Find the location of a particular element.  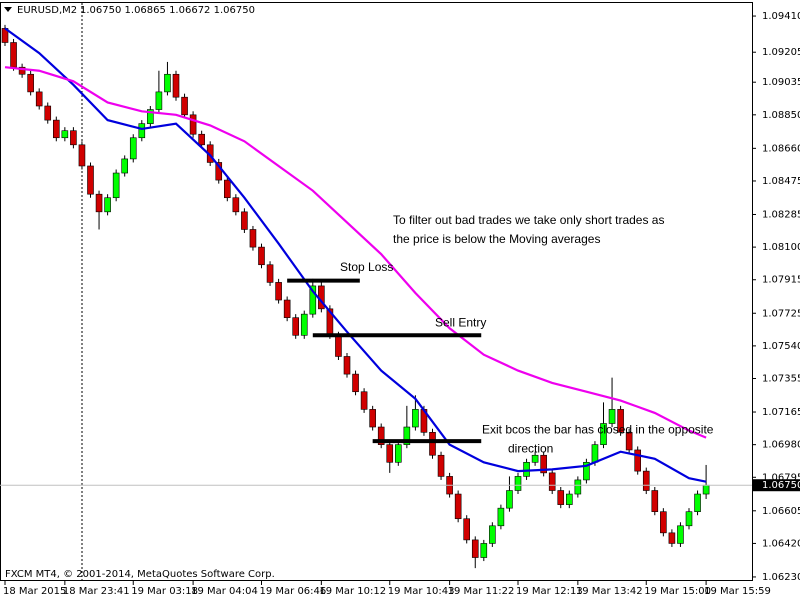

x-tick-label: 19 Mar 15:00 is located at coordinates (677, 591).